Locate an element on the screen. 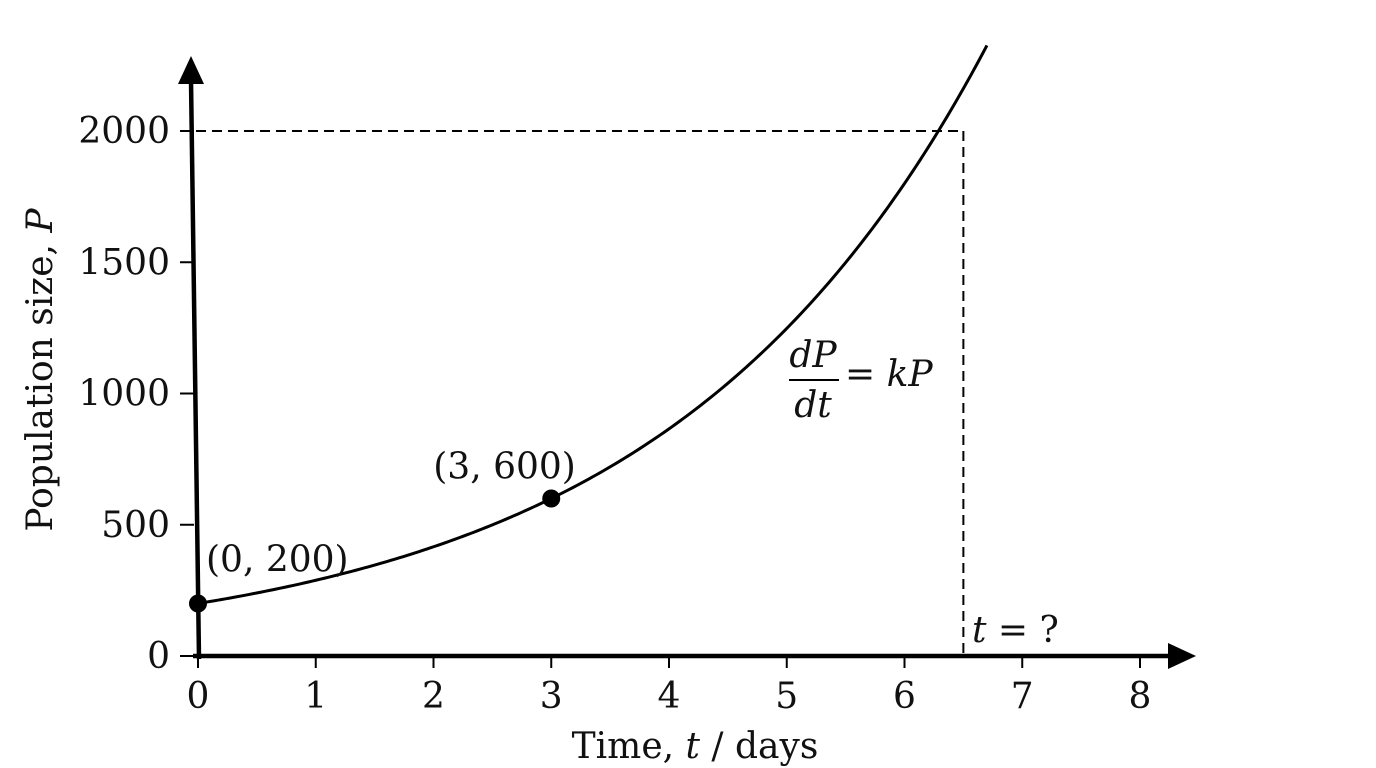 The image size is (1376, 768). y-axis-line is located at coordinates (195, 369).